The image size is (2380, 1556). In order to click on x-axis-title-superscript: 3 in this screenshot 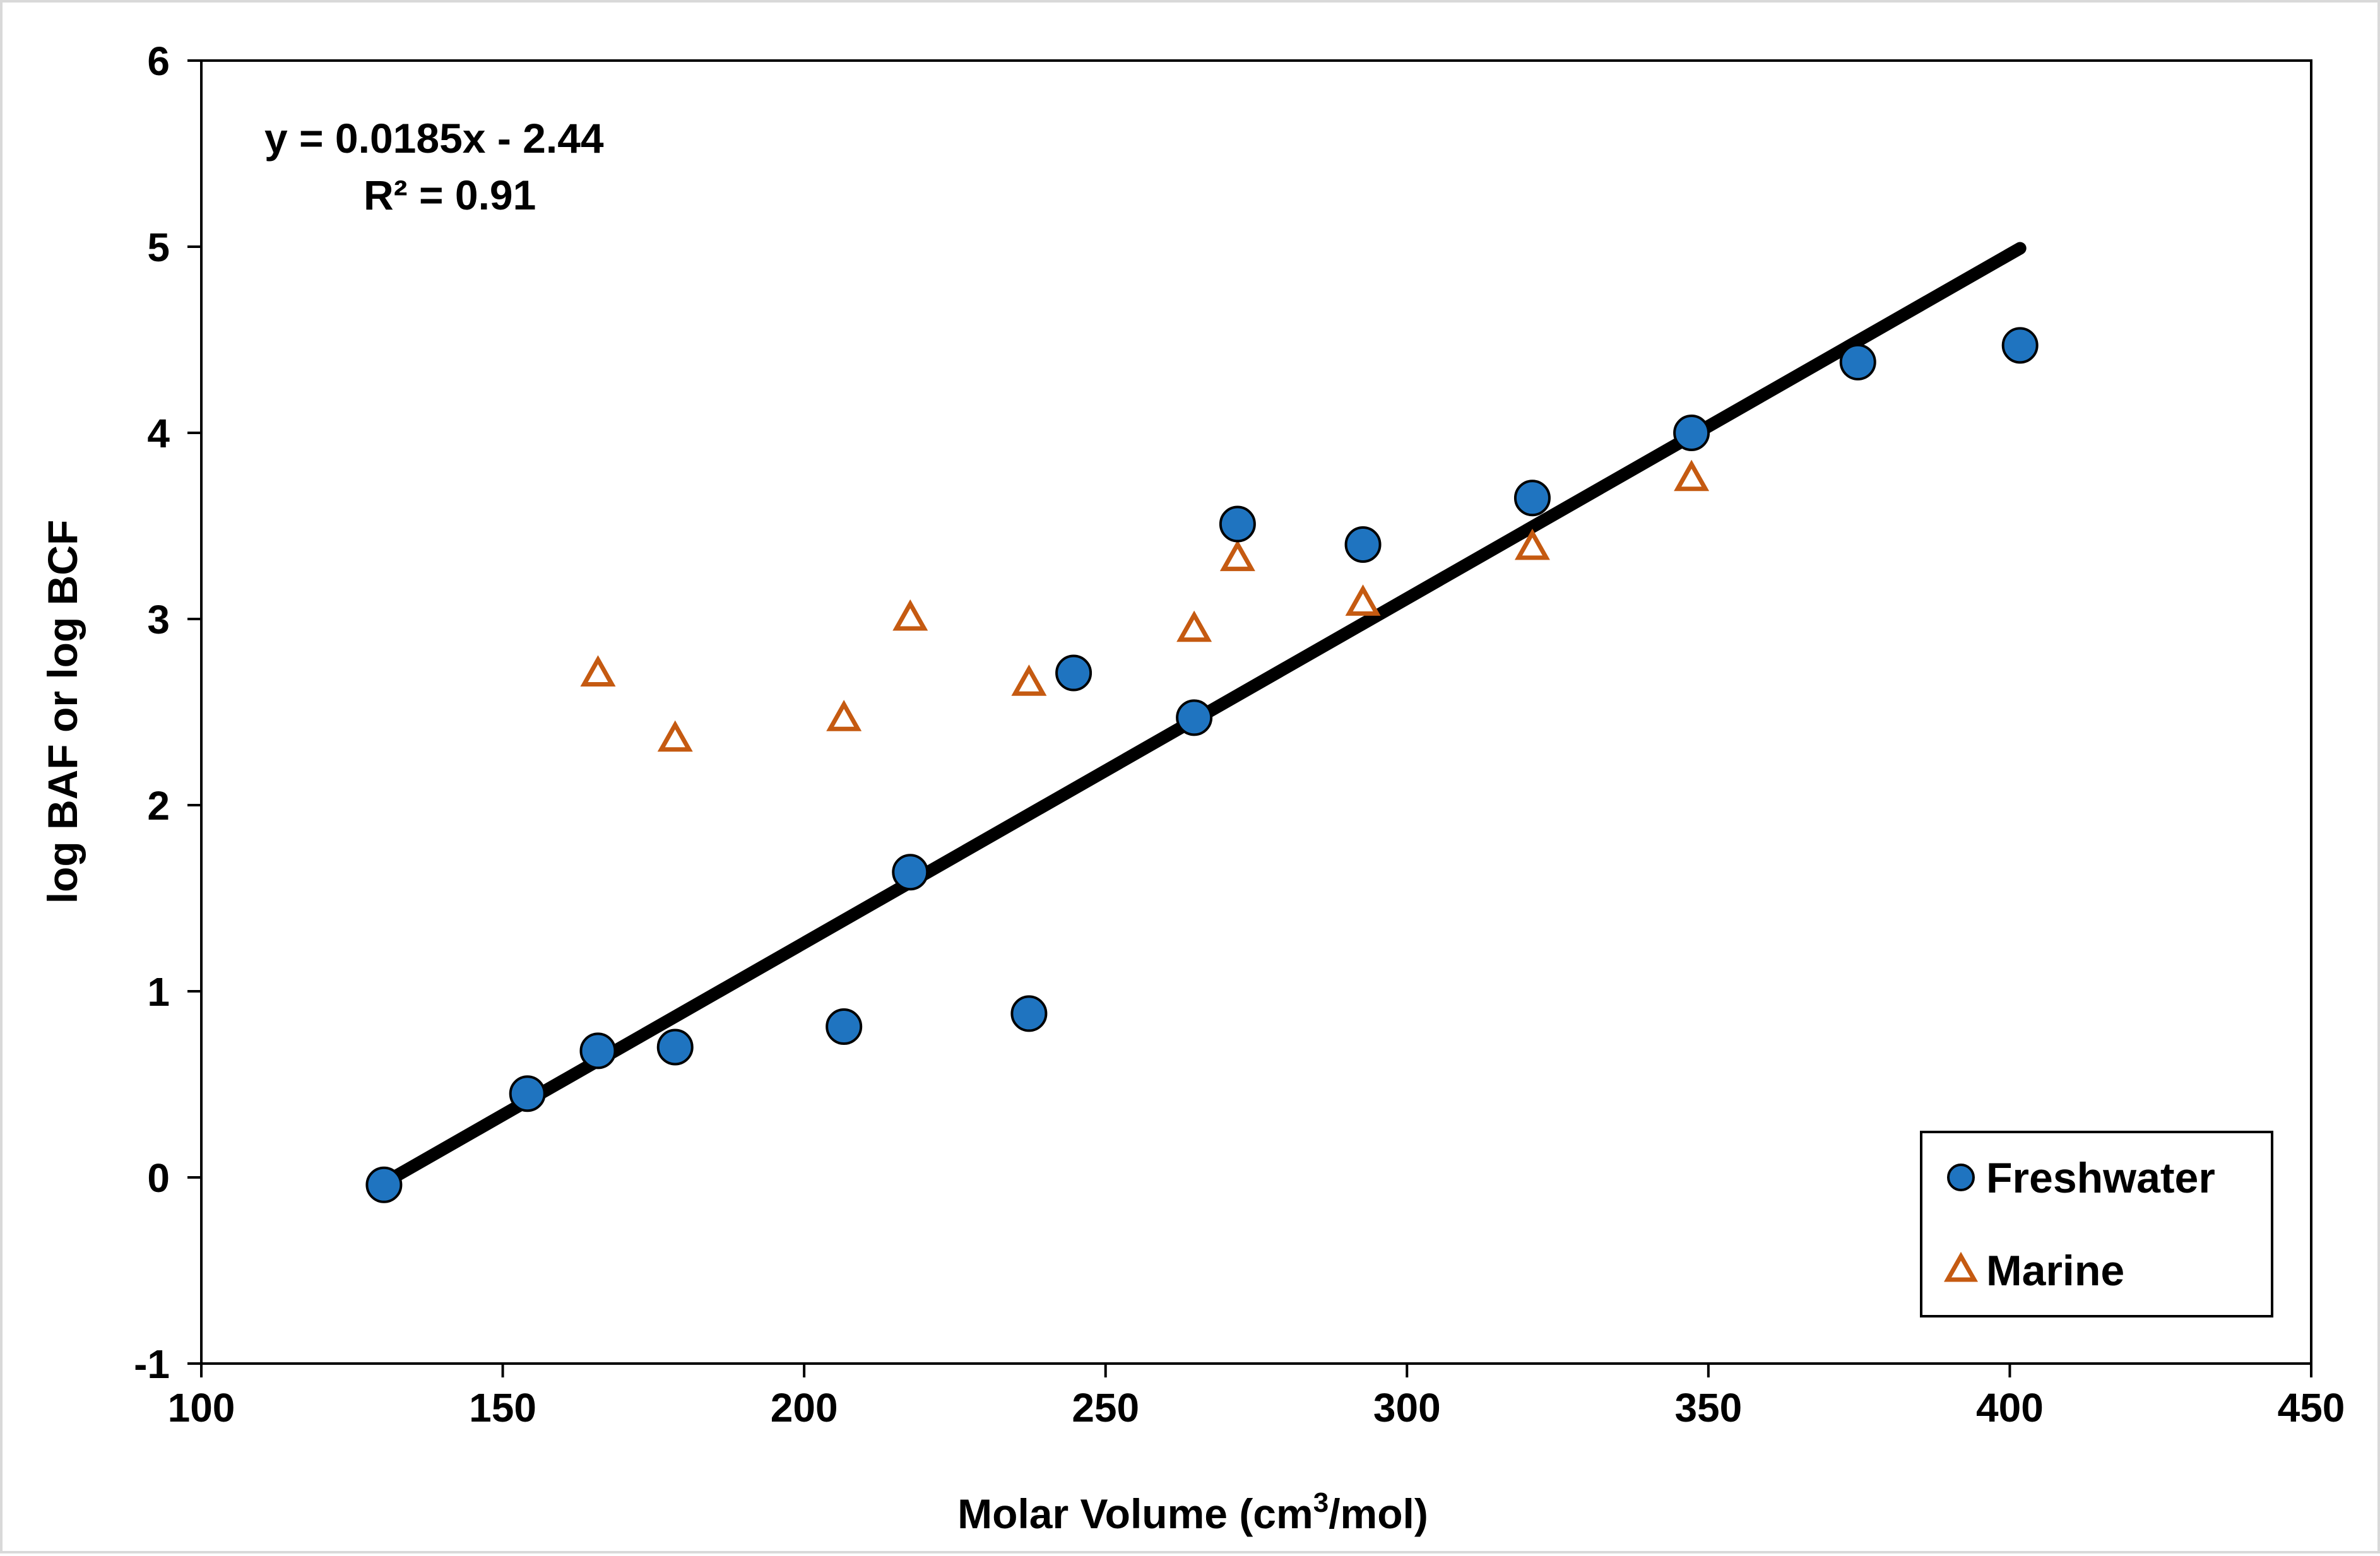, I will do `click(1321, 1503)`.